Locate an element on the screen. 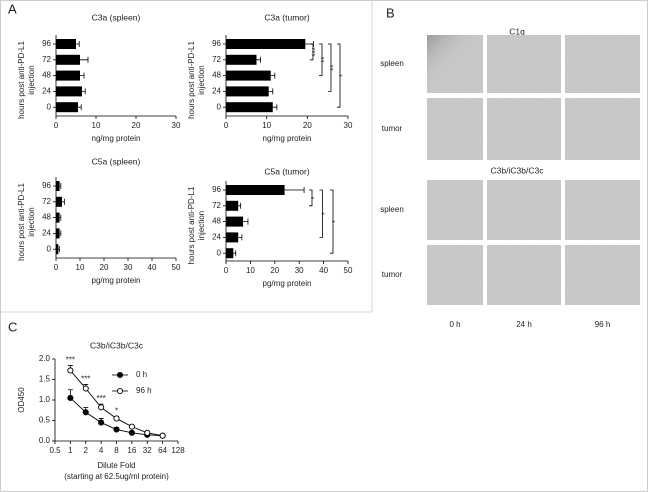 The width and height of the screenshot is (648, 492). chart-title: C3a (tumor) is located at coordinates (287, 17).